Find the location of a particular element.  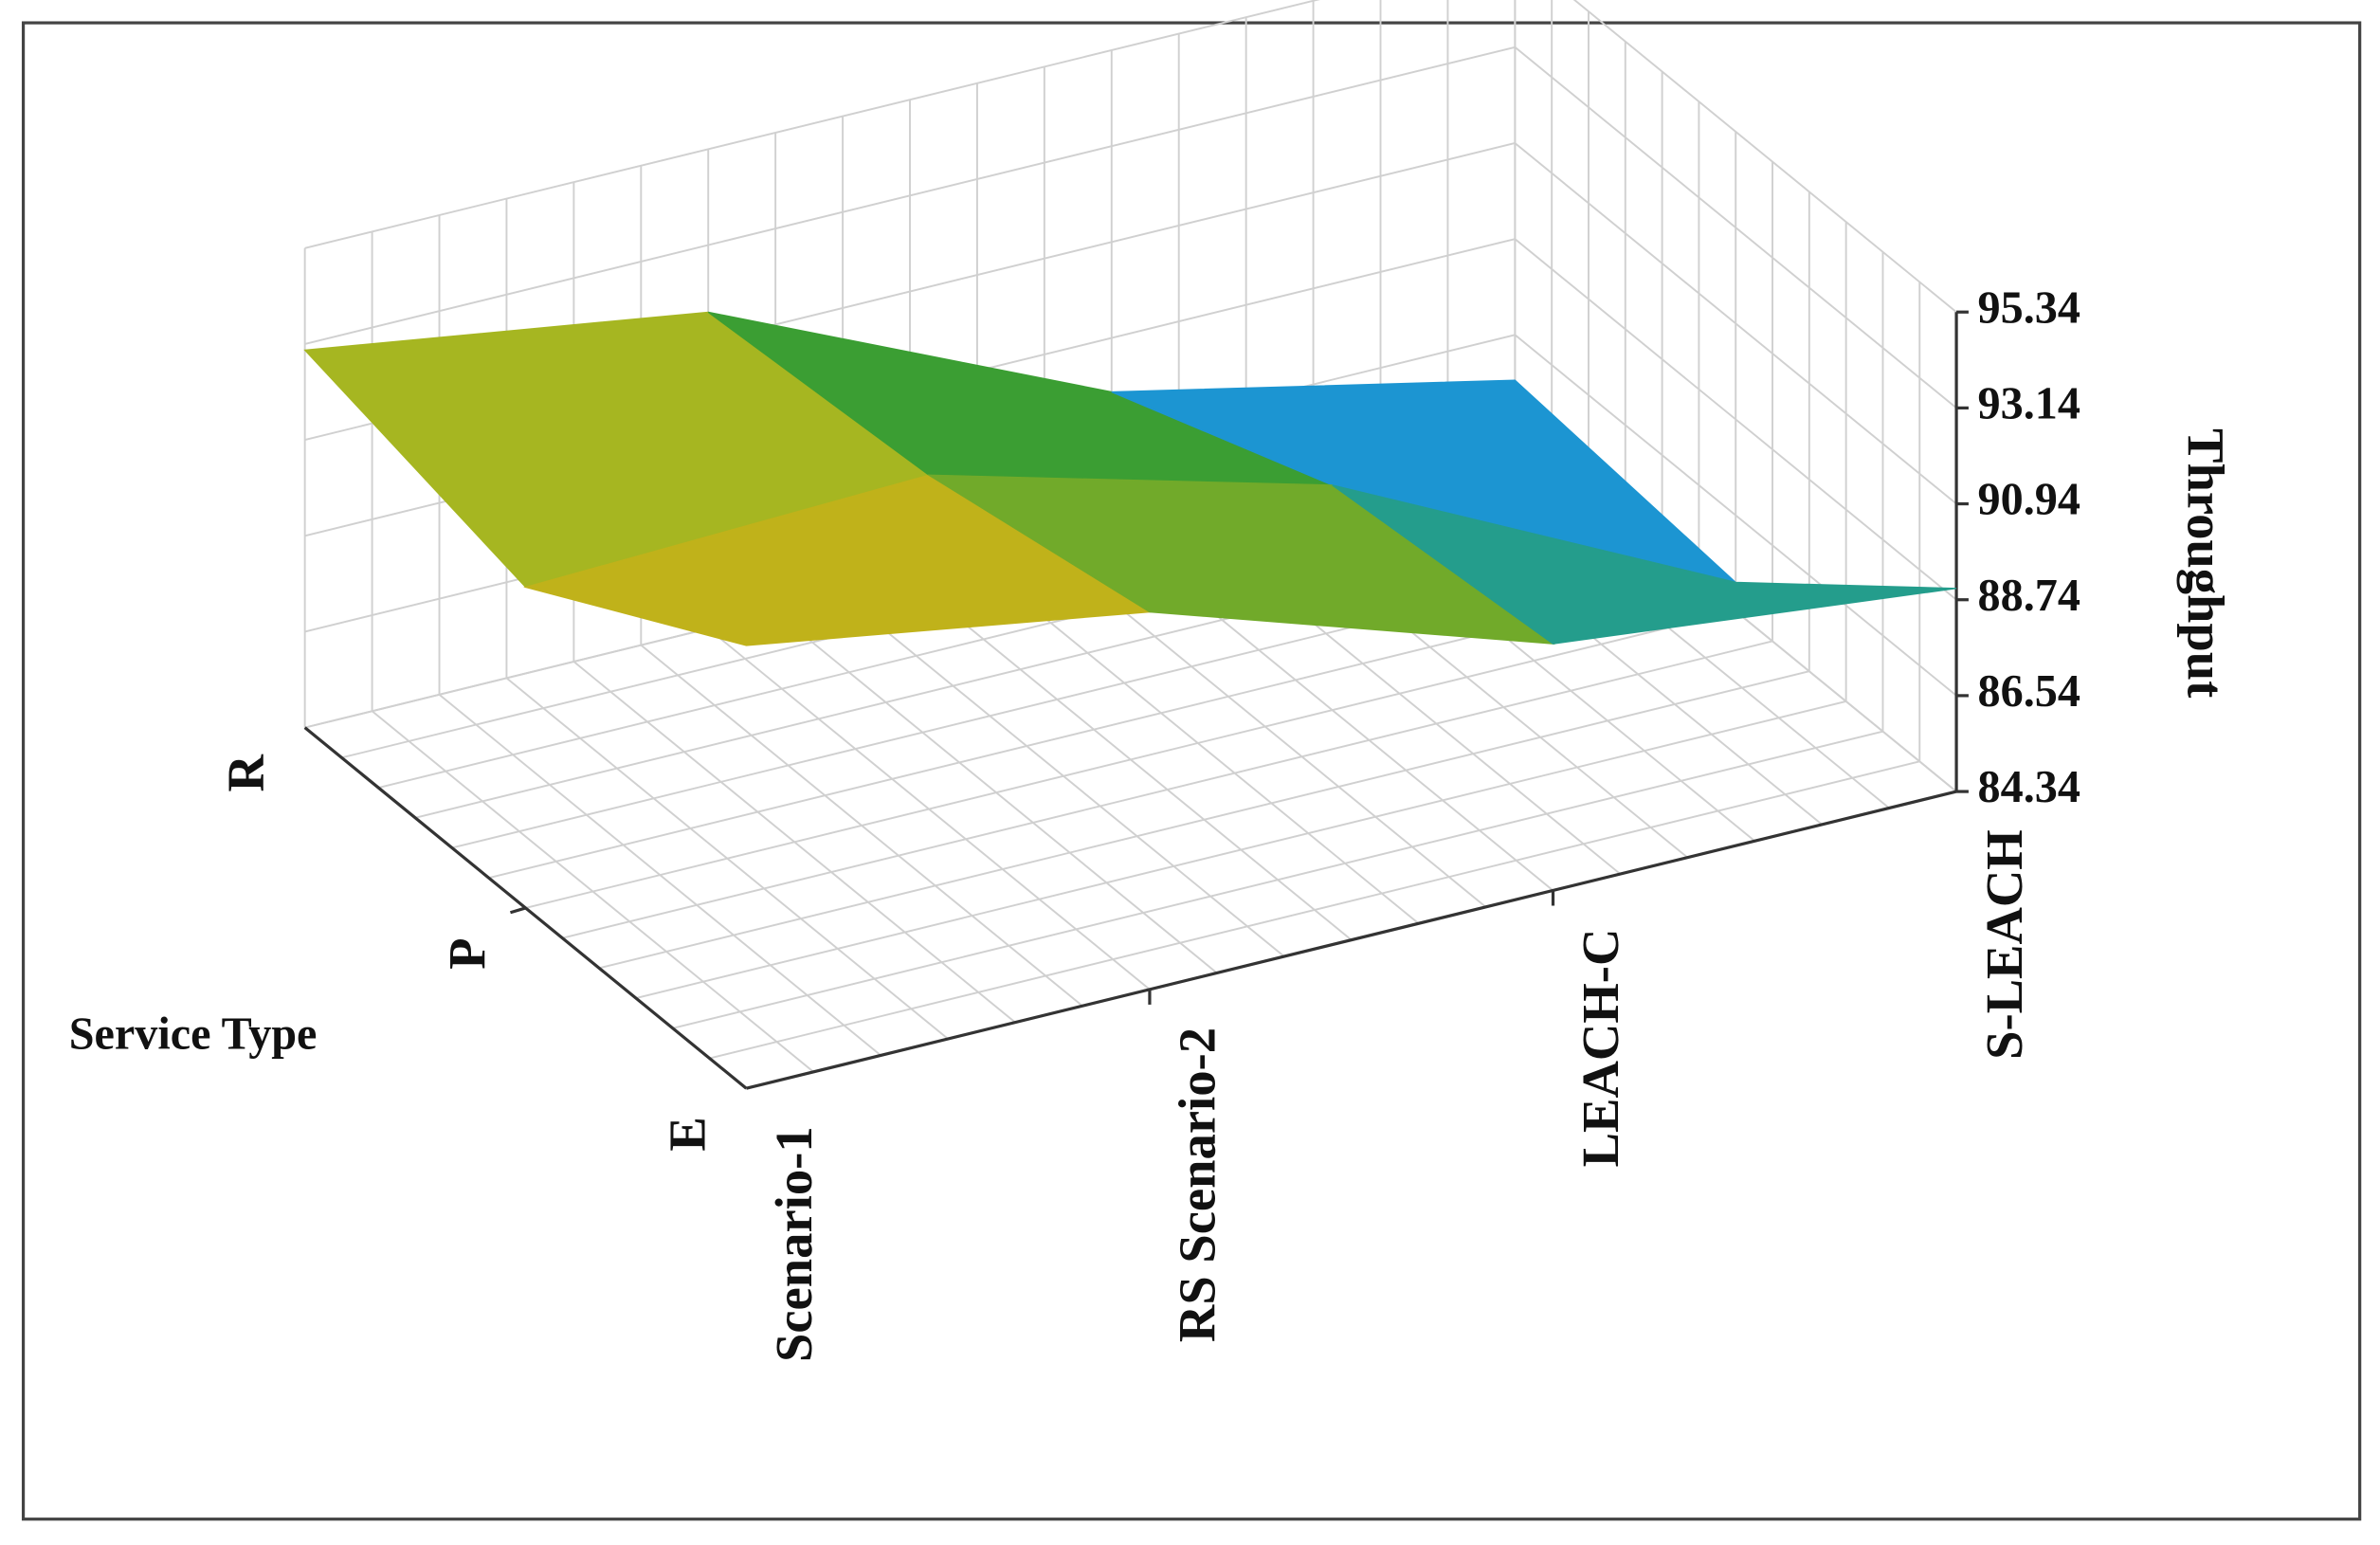

series-label: P is located at coordinates (467, 953).